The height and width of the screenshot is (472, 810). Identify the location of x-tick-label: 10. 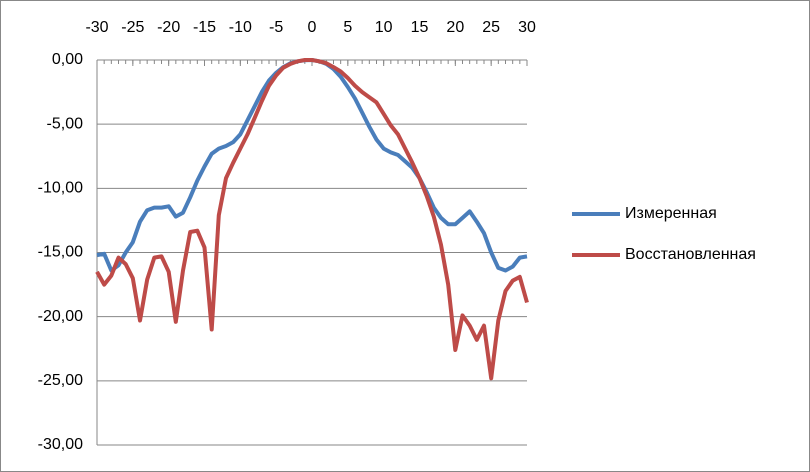
(384, 27).